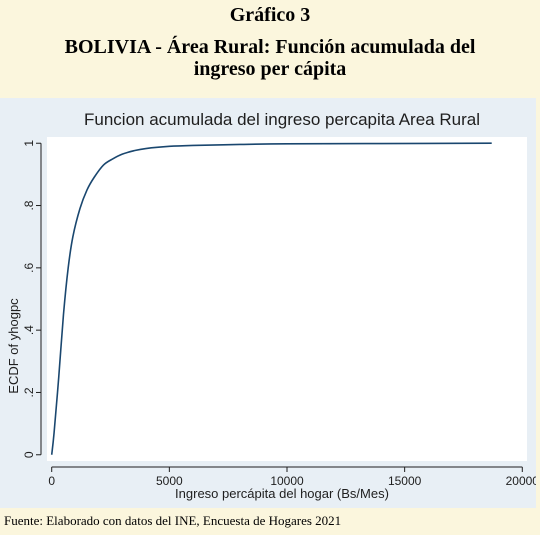 The width and height of the screenshot is (540, 535). I want to click on y-axis-label: ECDF of yhogpc, so click(13, 346).